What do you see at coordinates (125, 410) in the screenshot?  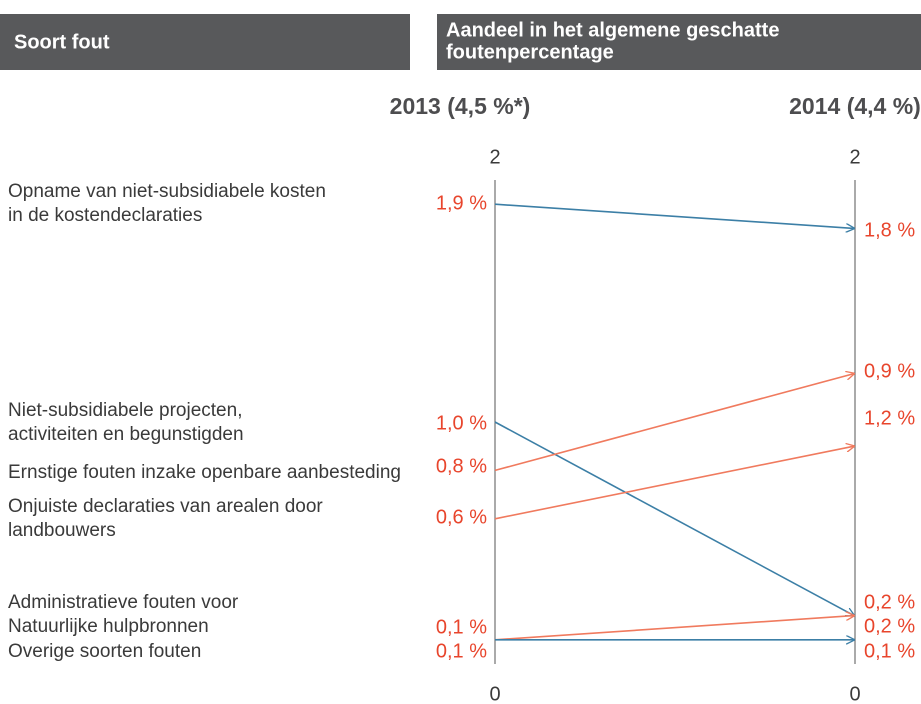 I see `category-label: Niet-subsidiabele projecten,` at bounding box center [125, 410].